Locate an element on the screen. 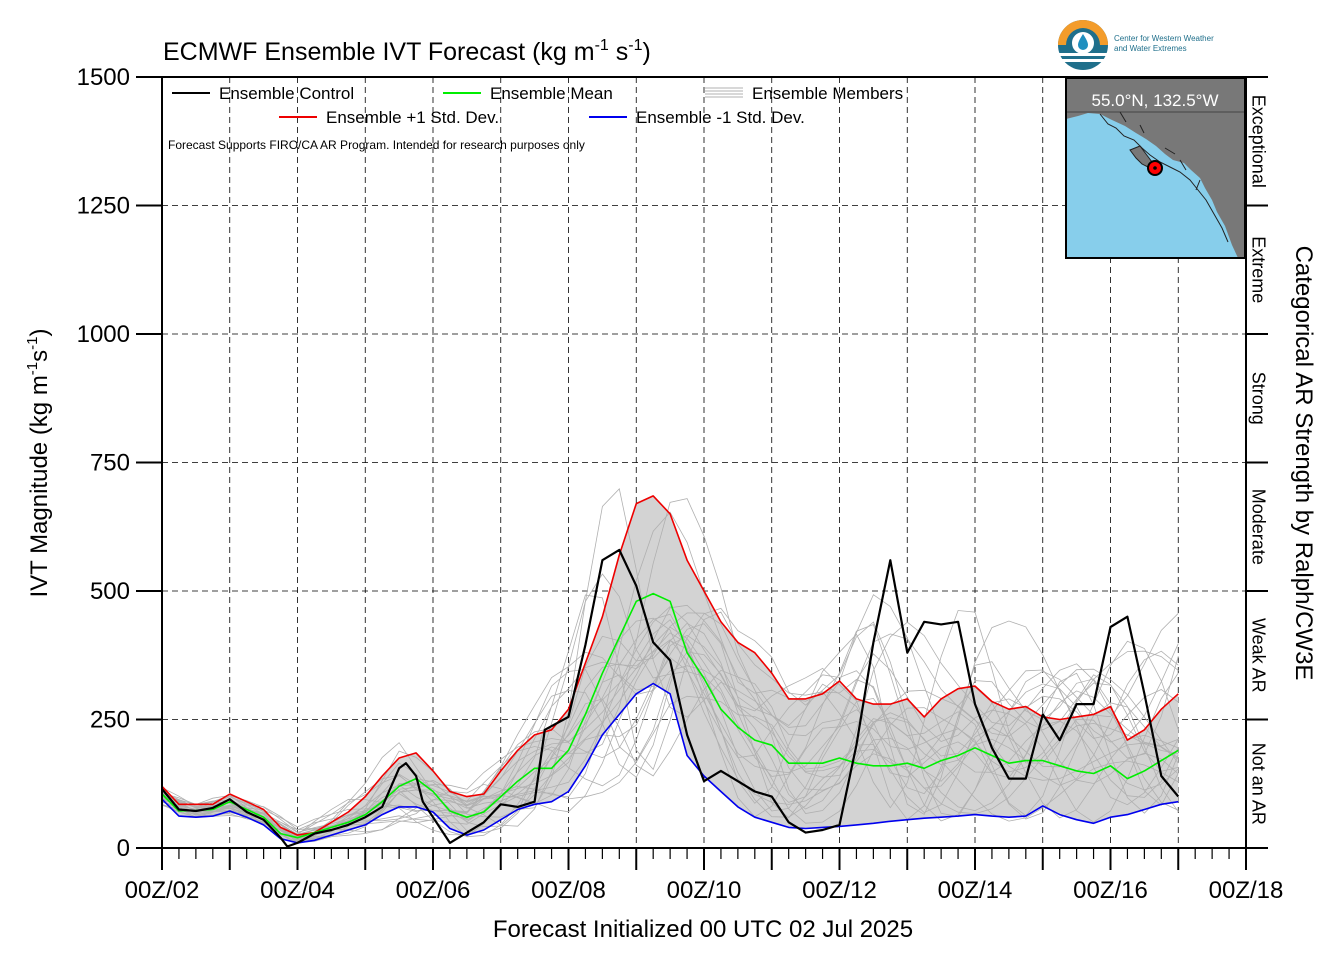 The width and height of the screenshot is (1336, 962). legend-label-mean: Ensemble Mean is located at coordinates (551, 93).